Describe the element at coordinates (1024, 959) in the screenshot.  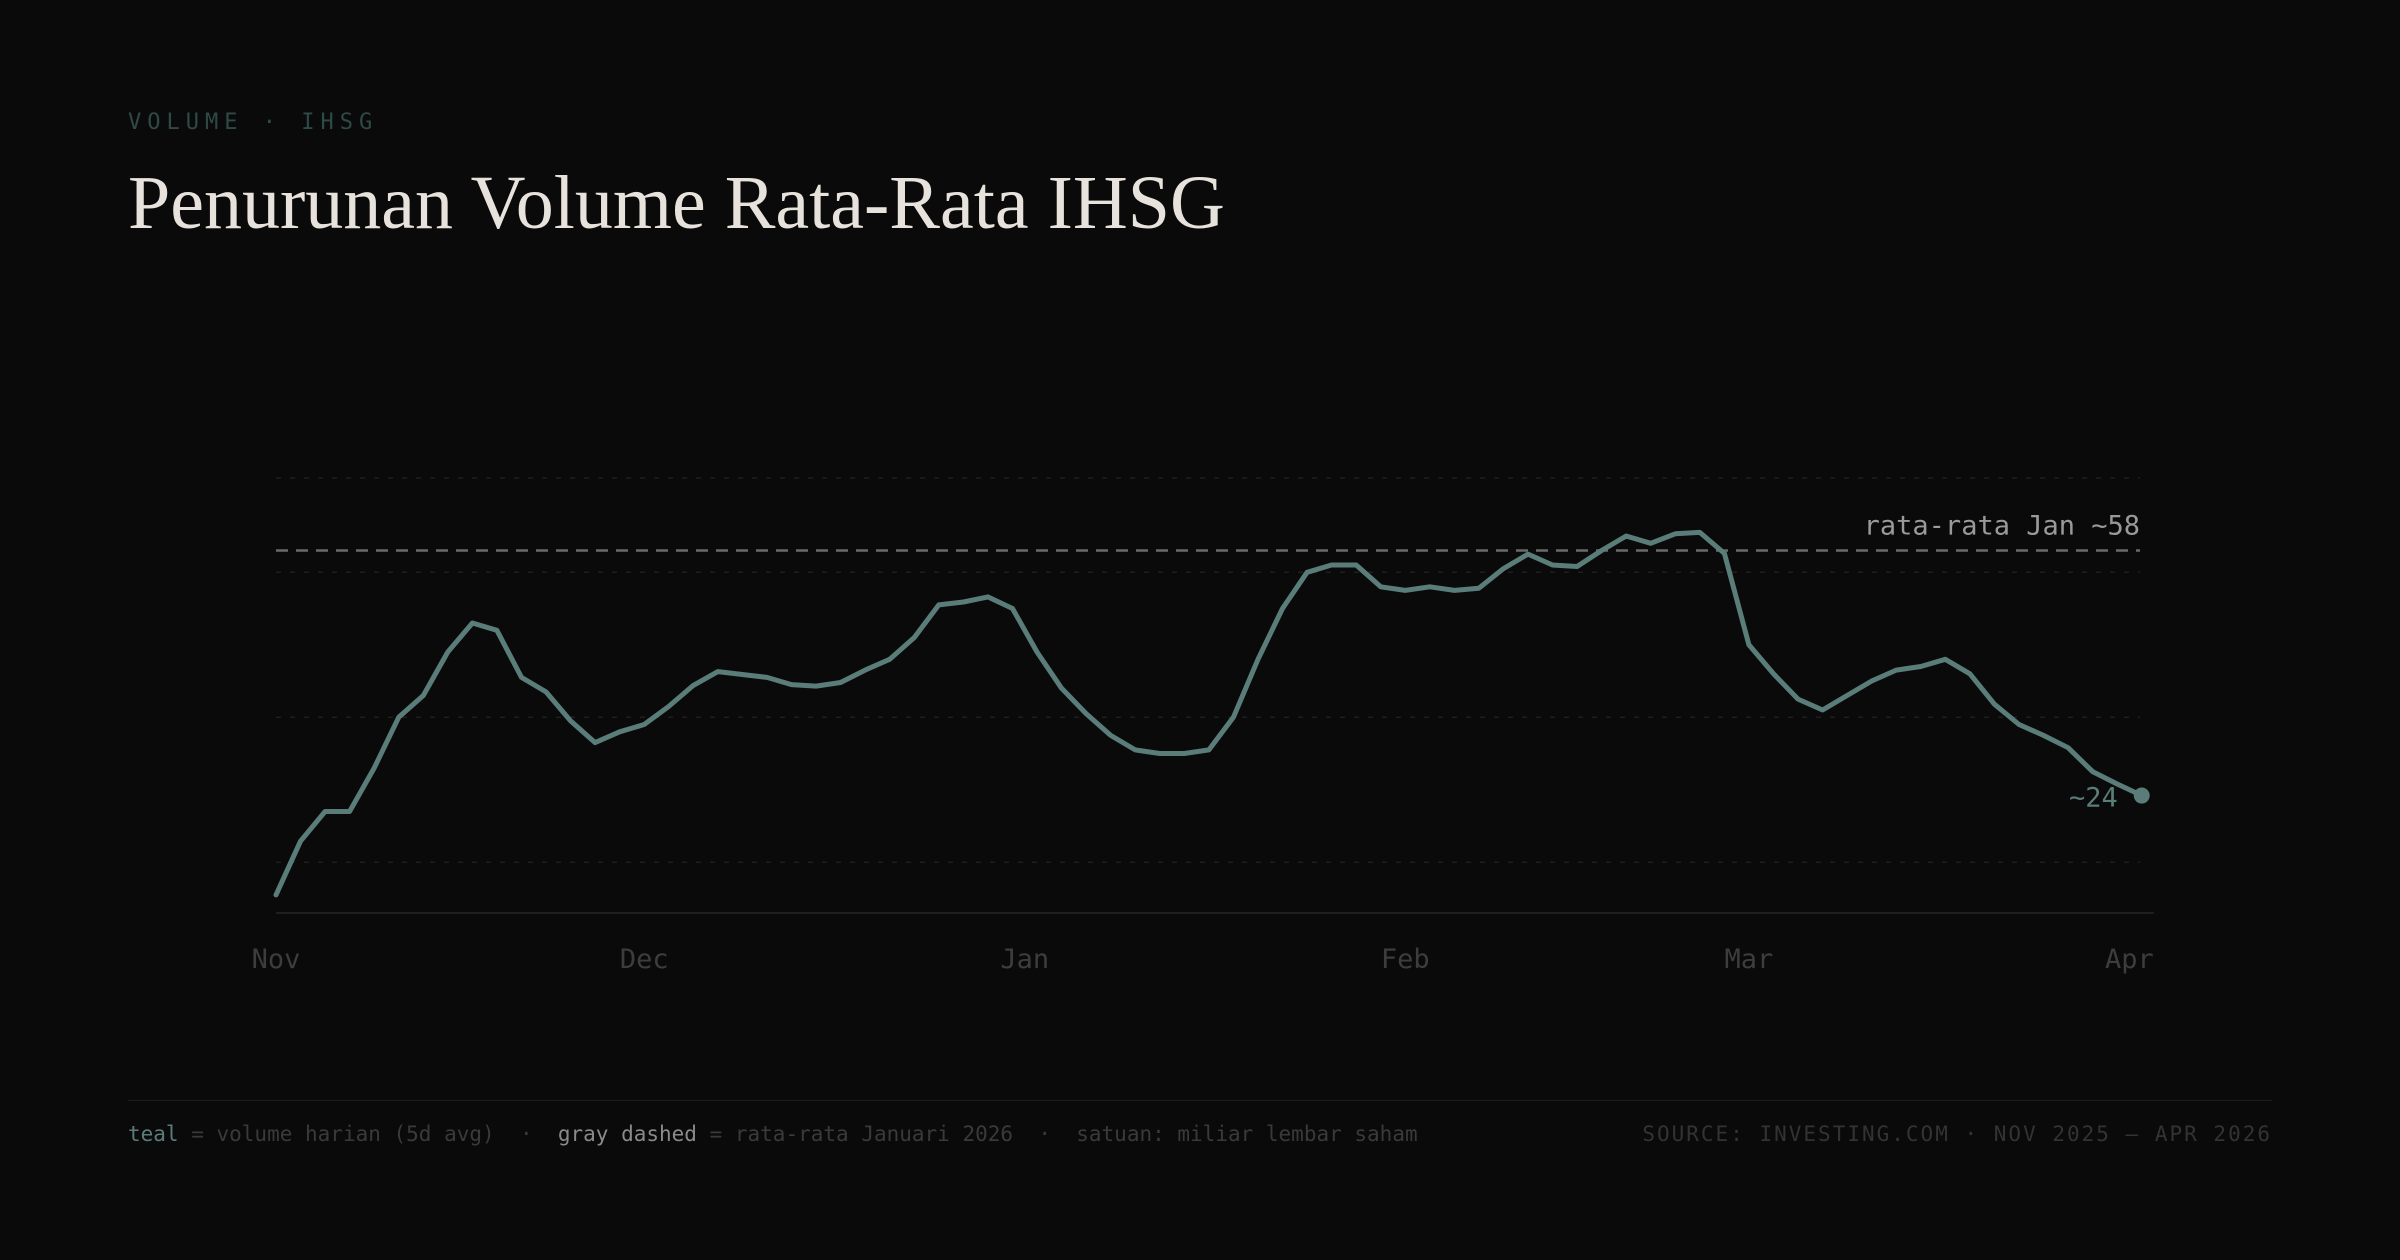
I see `x-tick-label: Jan` at that location.